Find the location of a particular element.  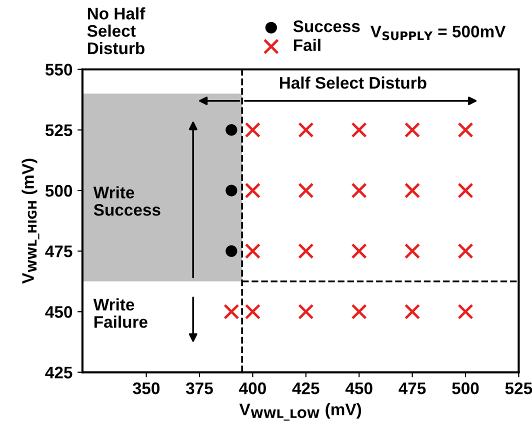

annotation: Write Failure is located at coordinates (120, 313).